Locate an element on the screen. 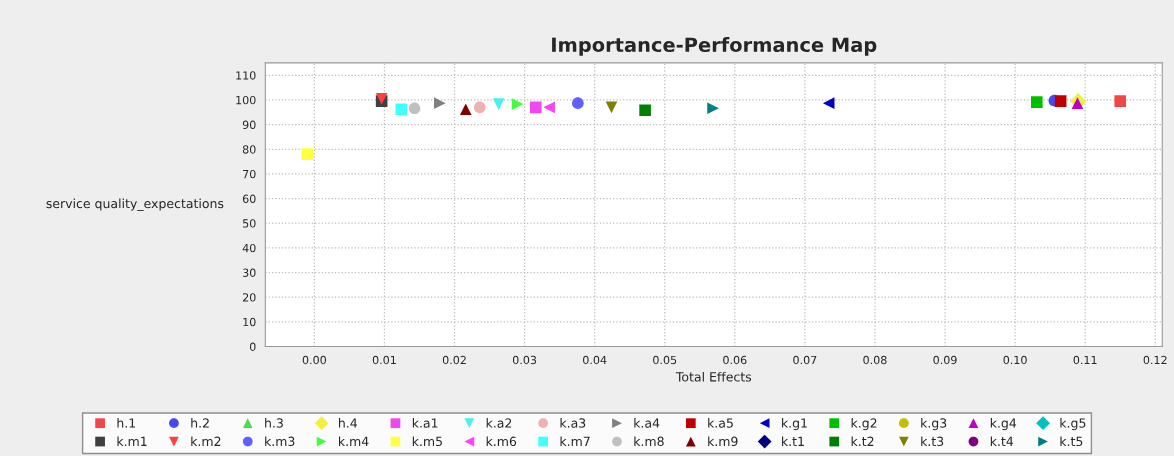 The image size is (1174, 456). legend-label: k.g1 is located at coordinates (794, 424).